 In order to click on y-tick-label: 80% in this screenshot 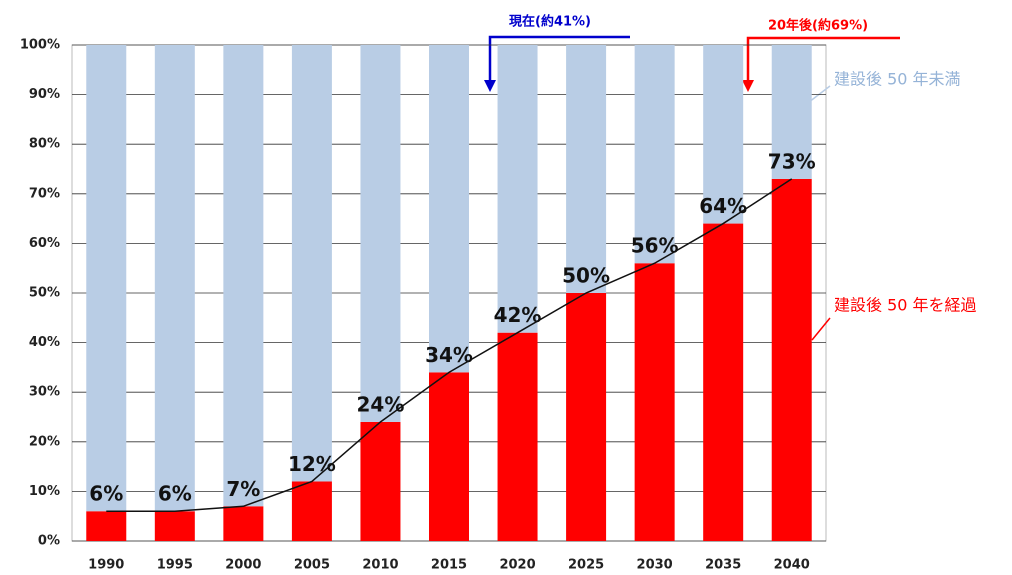, I will do `click(44, 144)`.